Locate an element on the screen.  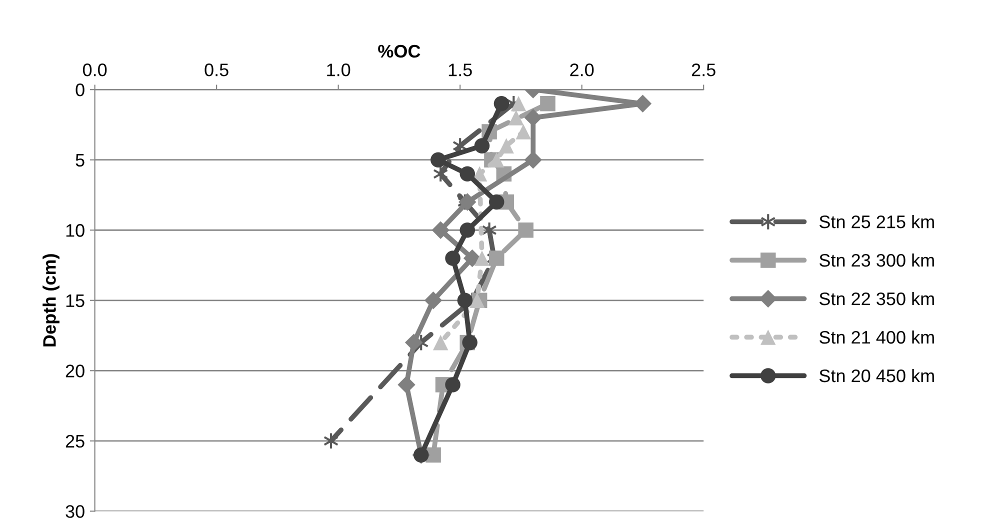
legend-label: Stn 25 215 km is located at coordinates (877, 221).